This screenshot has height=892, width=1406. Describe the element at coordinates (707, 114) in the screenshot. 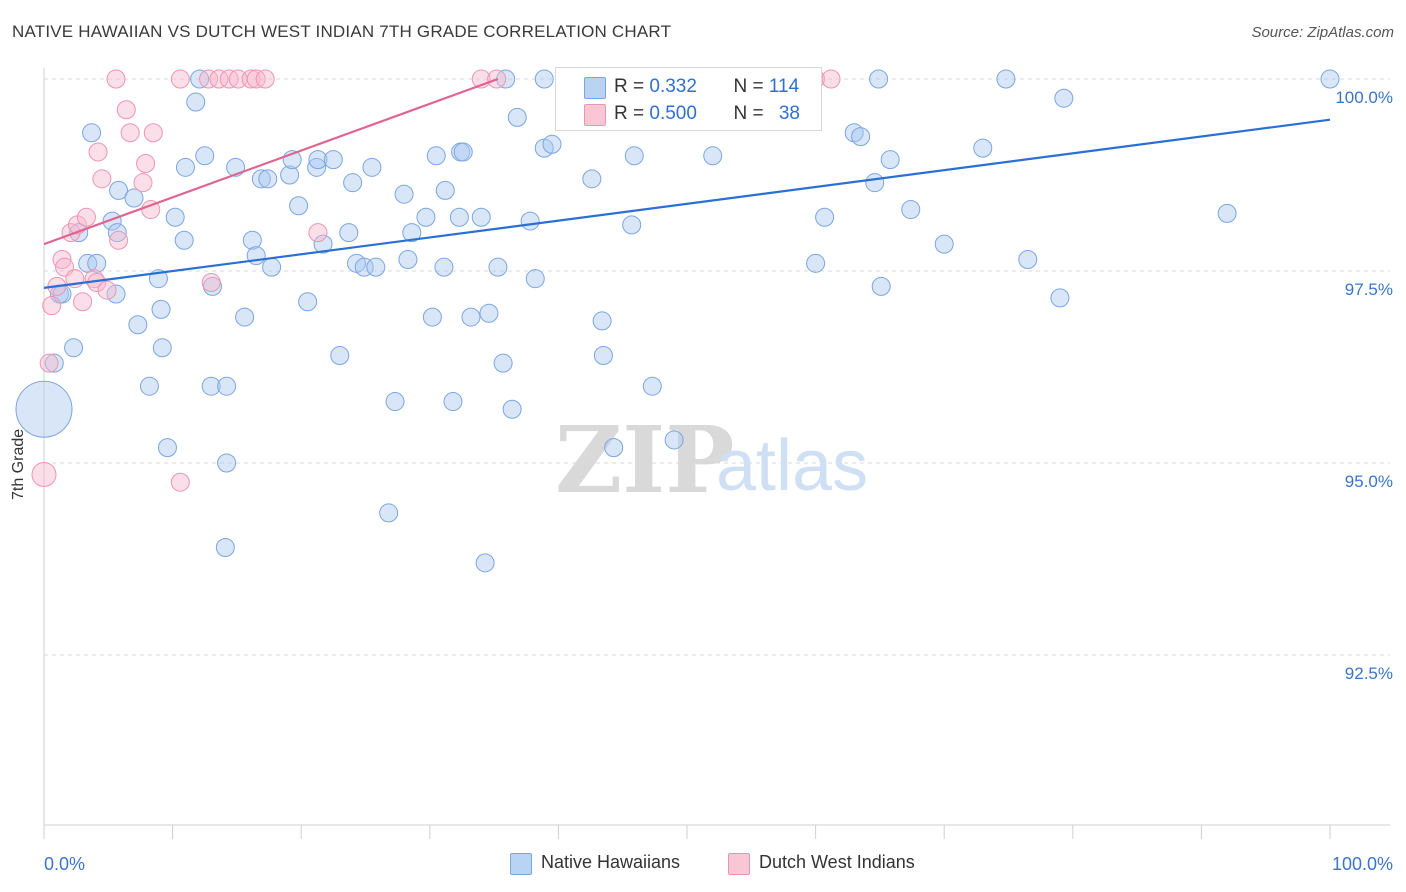

I see `legend-row-pink: R = 0.500 N = 38` at that location.